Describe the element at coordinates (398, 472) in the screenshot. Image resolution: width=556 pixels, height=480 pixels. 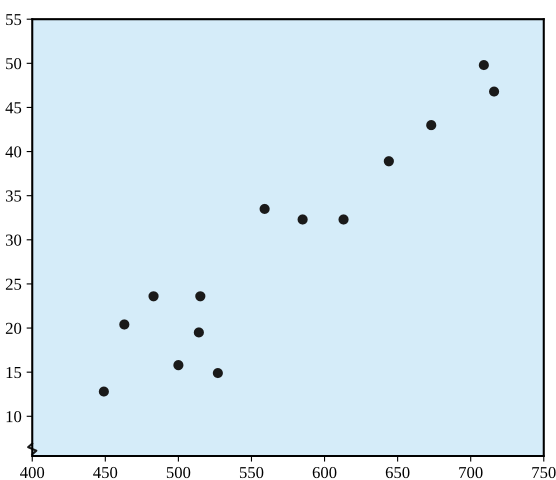
I see `x-tick-label: 650` at that location.